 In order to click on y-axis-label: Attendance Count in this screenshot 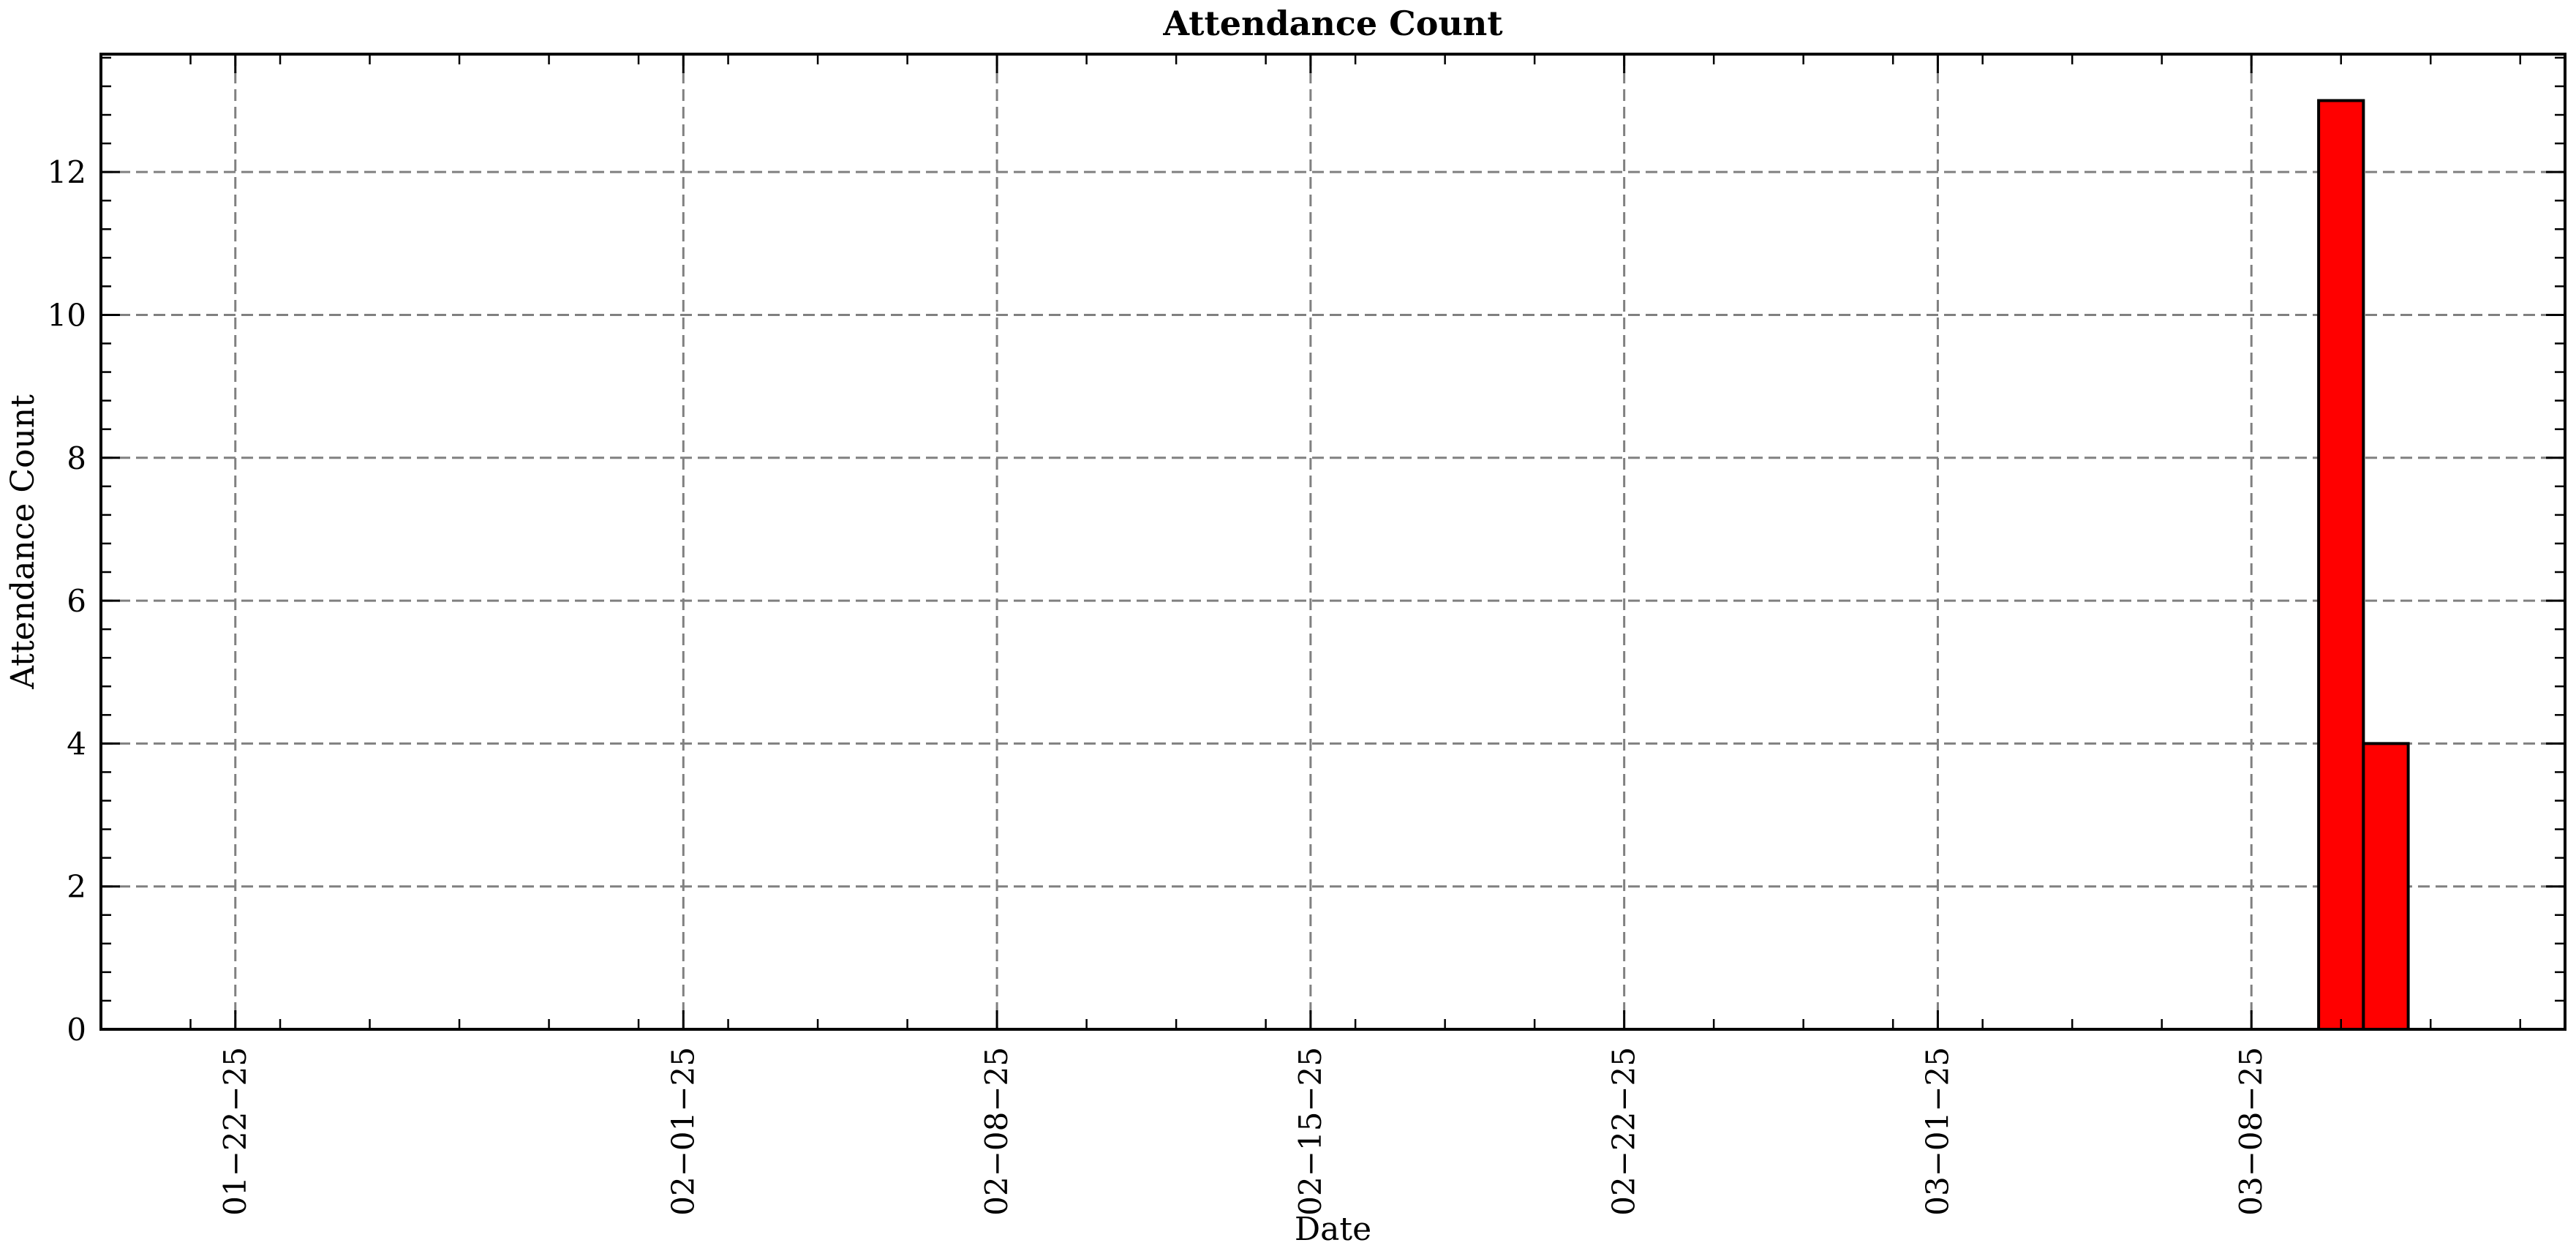, I will do `click(23, 542)`.